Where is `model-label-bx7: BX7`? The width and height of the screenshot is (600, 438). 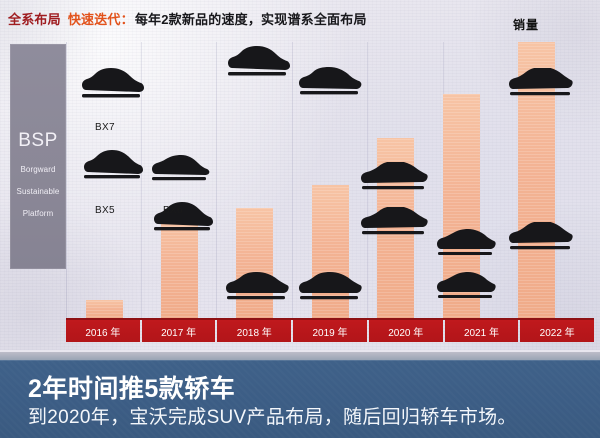 model-label-bx7: BX7 is located at coordinates (105, 127).